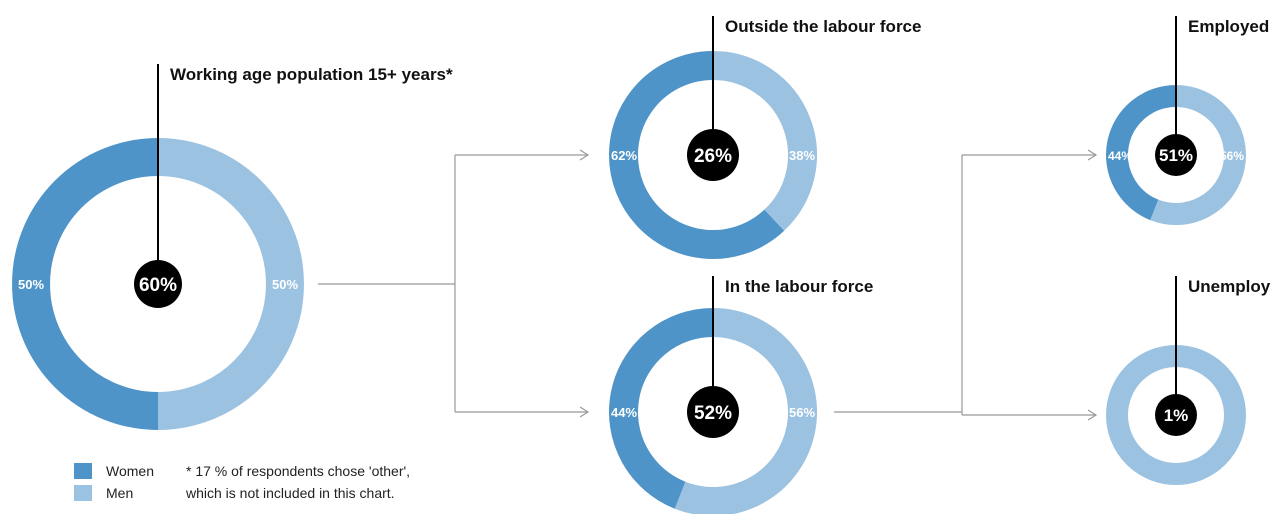 The image size is (1272, 514). I want to click on legend-item-men: Men, so click(114, 493).